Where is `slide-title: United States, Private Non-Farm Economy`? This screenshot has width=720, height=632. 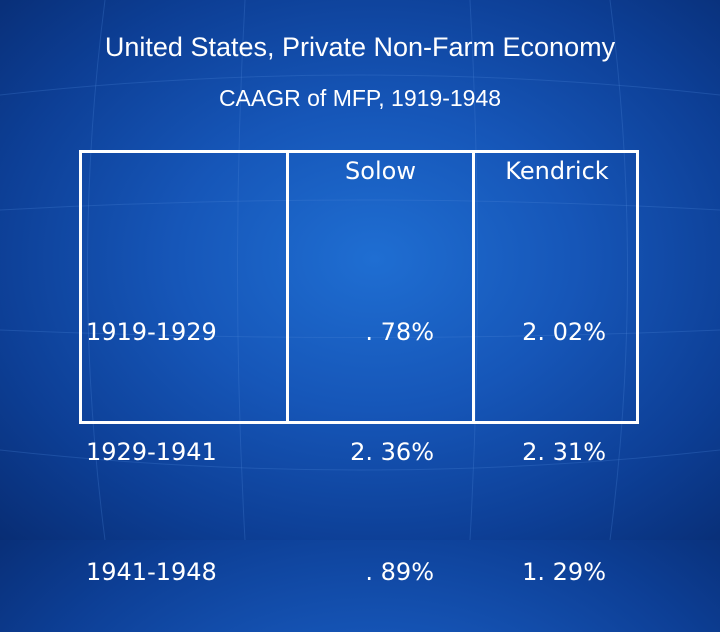 slide-title: United States, Private Non-Farm Economy is located at coordinates (360, 47).